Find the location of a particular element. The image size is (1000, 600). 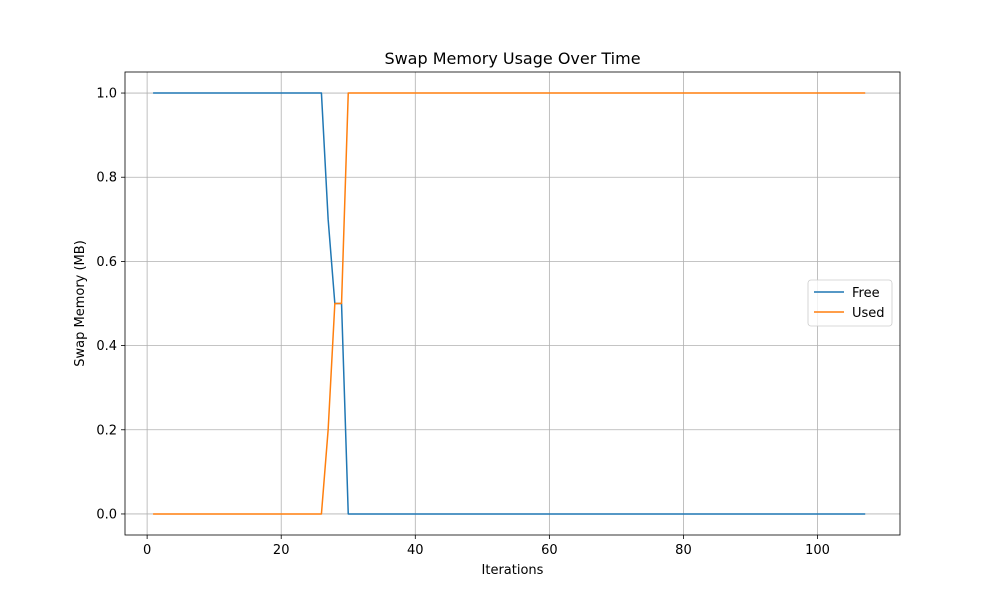

x-tick-label: 40 is located at coordinates (415, 550).